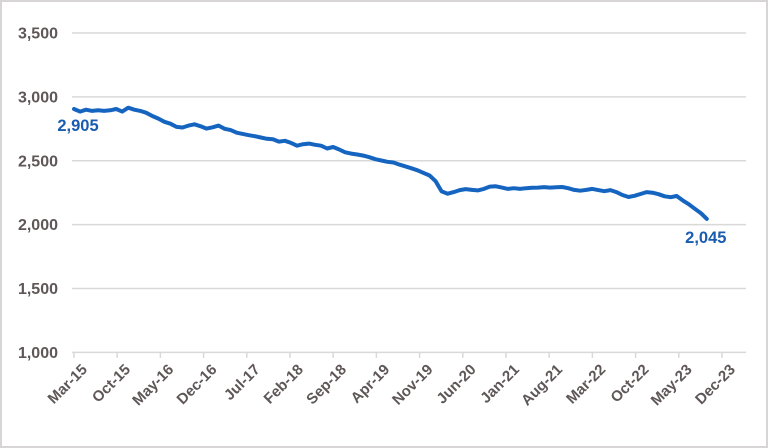 The image size is (768, 448). I want to click on y-axis-tick-label: 2,000, so click(38, 225).